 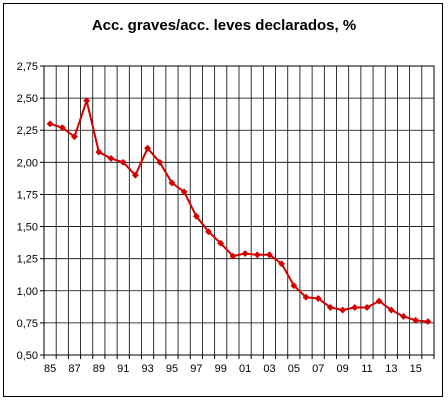 I want to click on y-tick-label: 0,75, so click(x=27, y=324).